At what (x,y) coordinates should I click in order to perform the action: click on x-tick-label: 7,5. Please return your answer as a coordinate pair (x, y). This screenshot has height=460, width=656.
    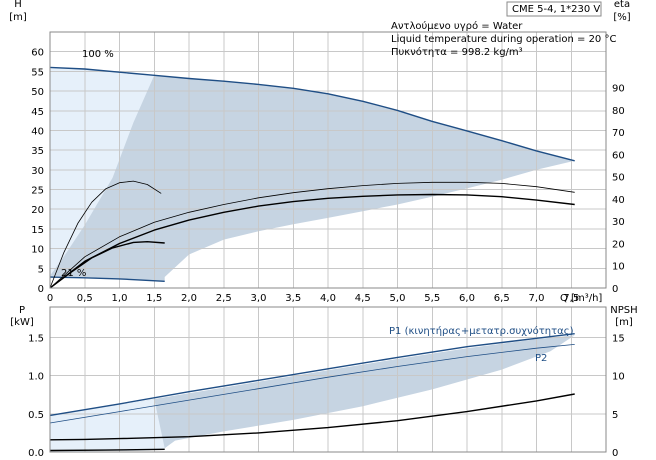
    Looking at the image, I should click on (571, 298).